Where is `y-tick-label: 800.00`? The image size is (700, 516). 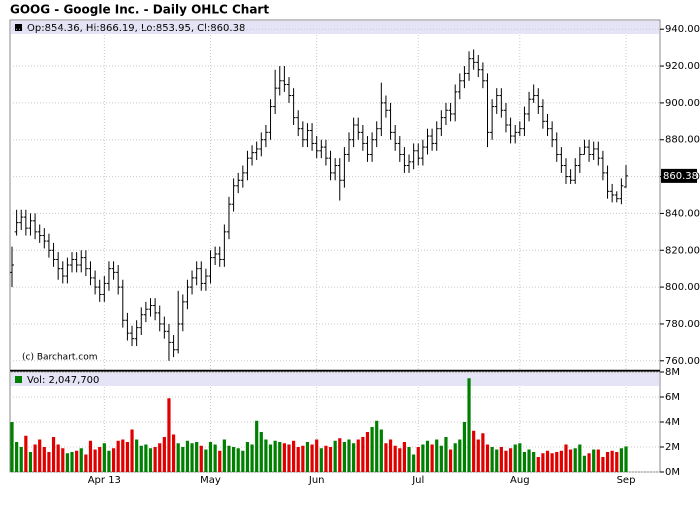
y-tick-label: 800.00 is located at coordinates (682, 287).